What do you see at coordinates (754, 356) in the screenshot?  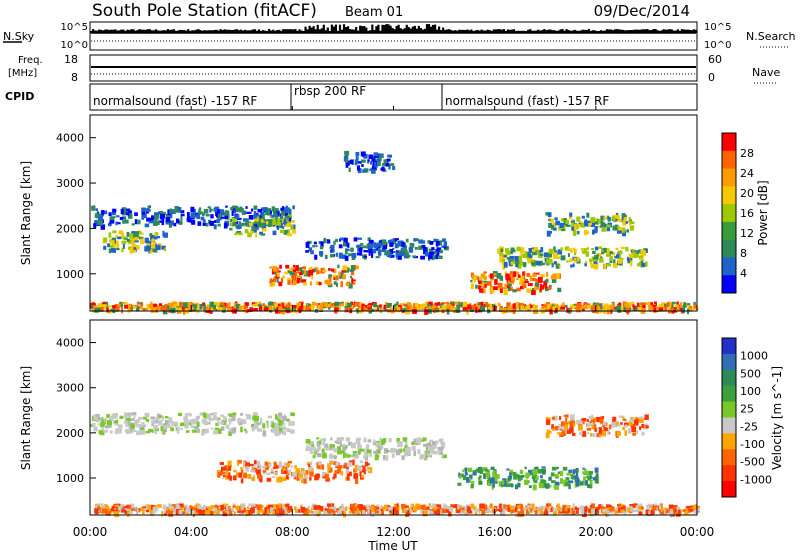 I see `colorbar-tick-label: 1000` at bounding box center [754, 356].